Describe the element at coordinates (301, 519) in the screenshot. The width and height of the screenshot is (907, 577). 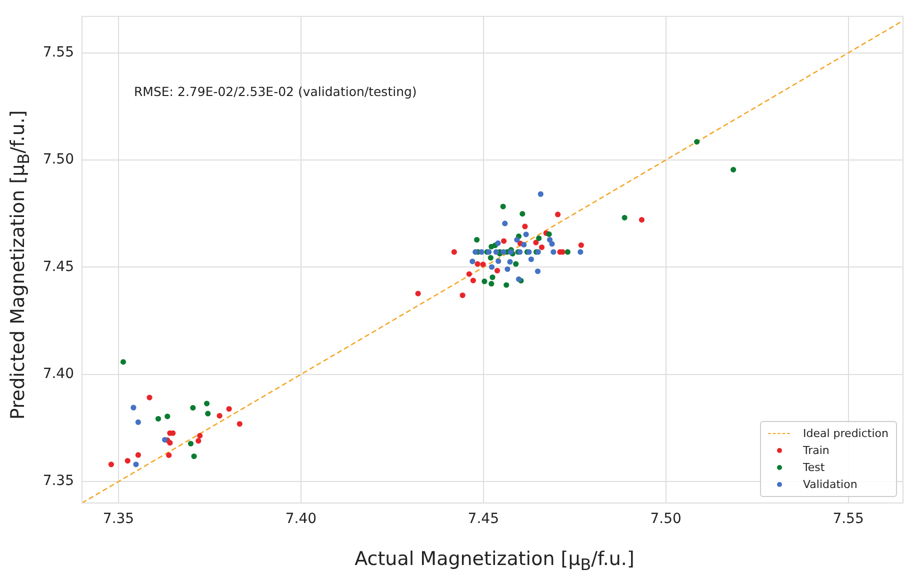
I see `x-tick-label: 7.40` at that location.